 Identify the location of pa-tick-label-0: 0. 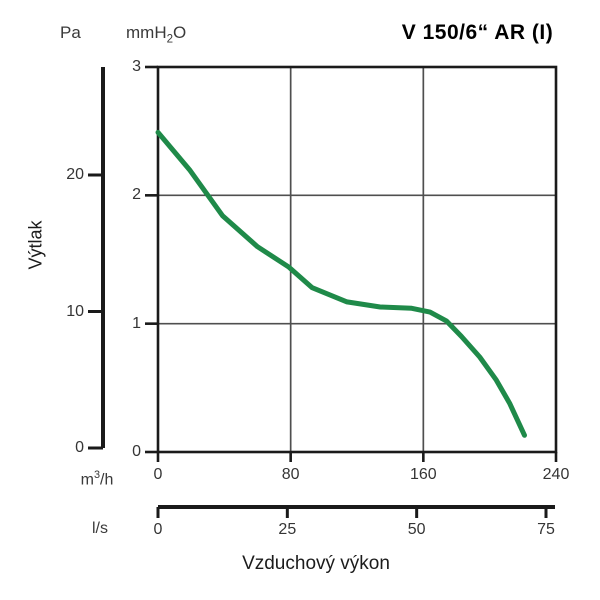
(79, 447).